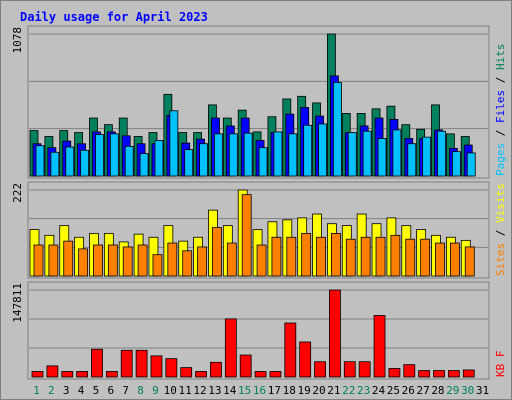 The height and width of the screenshot is (400, 512). What do you see at coordinates (17, 303) in the screenshot?
I see `panel-kbytes-ymax-label: 147811` at bounding box center [17, 303].